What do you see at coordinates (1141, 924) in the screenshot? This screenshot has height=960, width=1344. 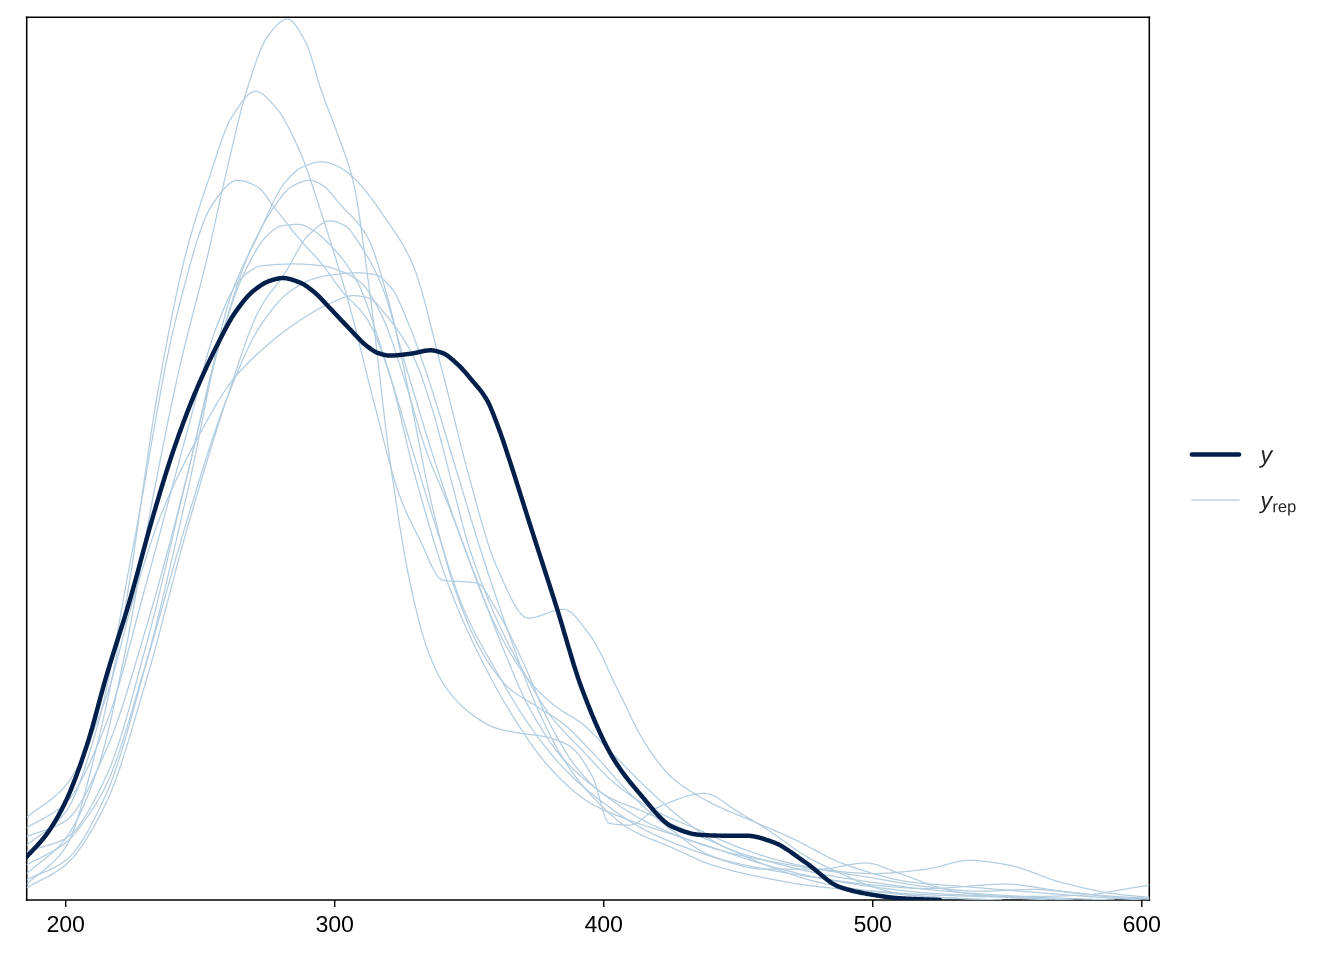 I see `x-tick-label: 600` at bounding box center [1141, 924].